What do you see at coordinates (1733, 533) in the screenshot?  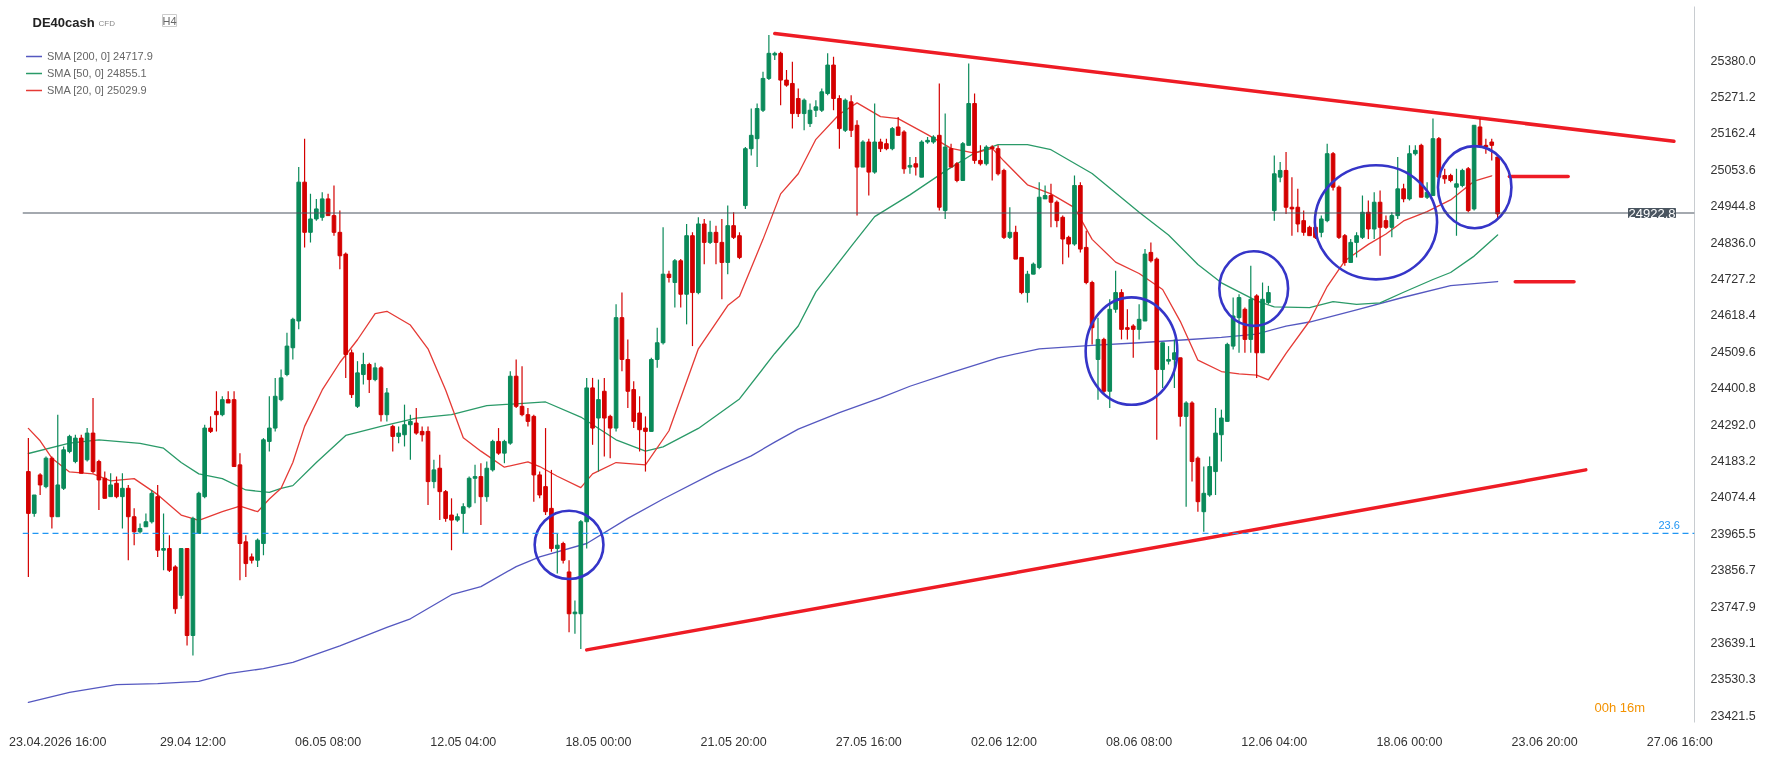 I see `y-tick-label: 23965.5` at bounding box center [1733, 533].